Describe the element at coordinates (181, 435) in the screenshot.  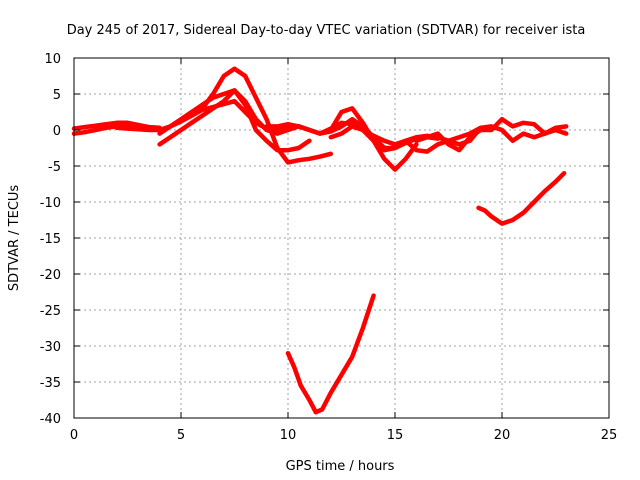
I see `x-tick-label: 5` at that location.